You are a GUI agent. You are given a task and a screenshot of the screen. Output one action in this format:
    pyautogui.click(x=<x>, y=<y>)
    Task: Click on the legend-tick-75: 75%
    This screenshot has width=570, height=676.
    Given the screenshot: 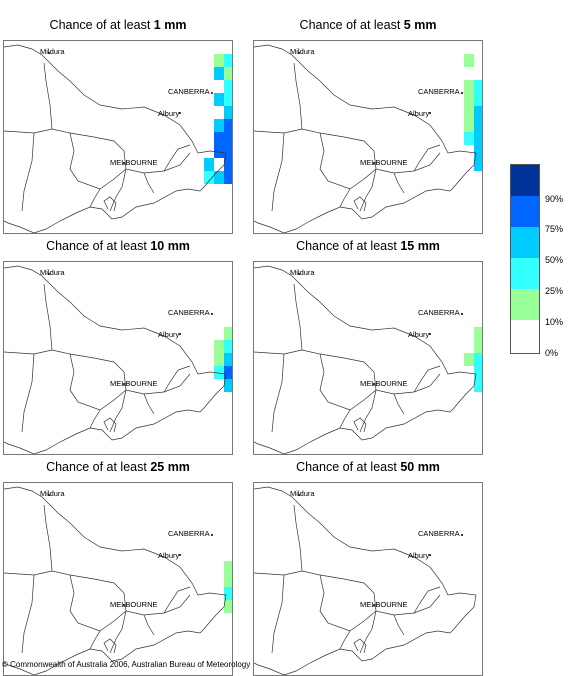 What is the action you would take?
    pyautogui.click(x=554, y=229)
    